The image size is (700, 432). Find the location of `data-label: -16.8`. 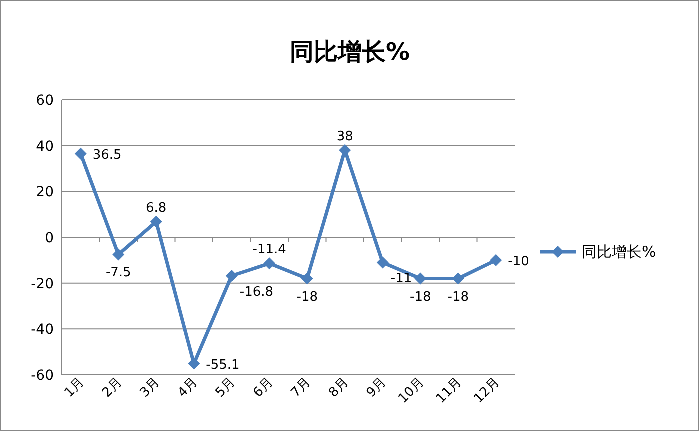

data-label: -16.8 is located at coordinates (257, 292).